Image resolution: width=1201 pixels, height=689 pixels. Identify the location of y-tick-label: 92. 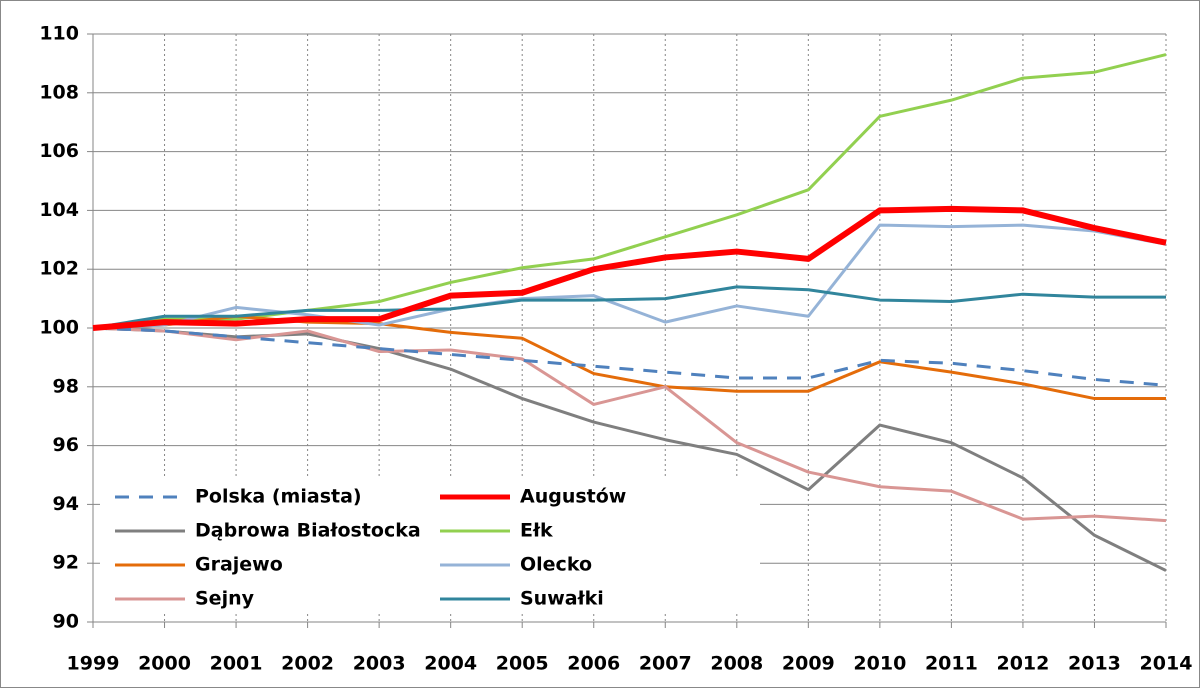
(66, 563).